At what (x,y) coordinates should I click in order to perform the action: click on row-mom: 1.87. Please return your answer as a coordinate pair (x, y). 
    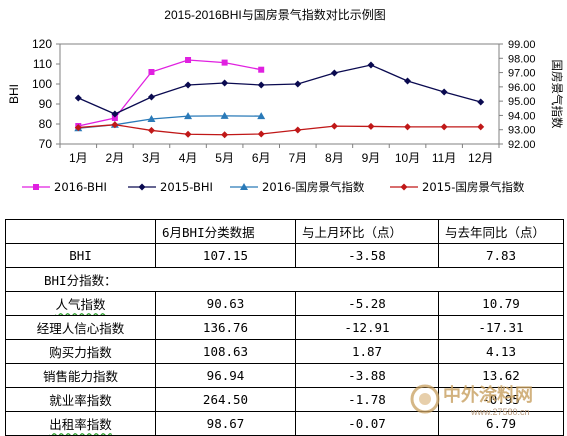
    Looking at the image, I should click on (367, 351).